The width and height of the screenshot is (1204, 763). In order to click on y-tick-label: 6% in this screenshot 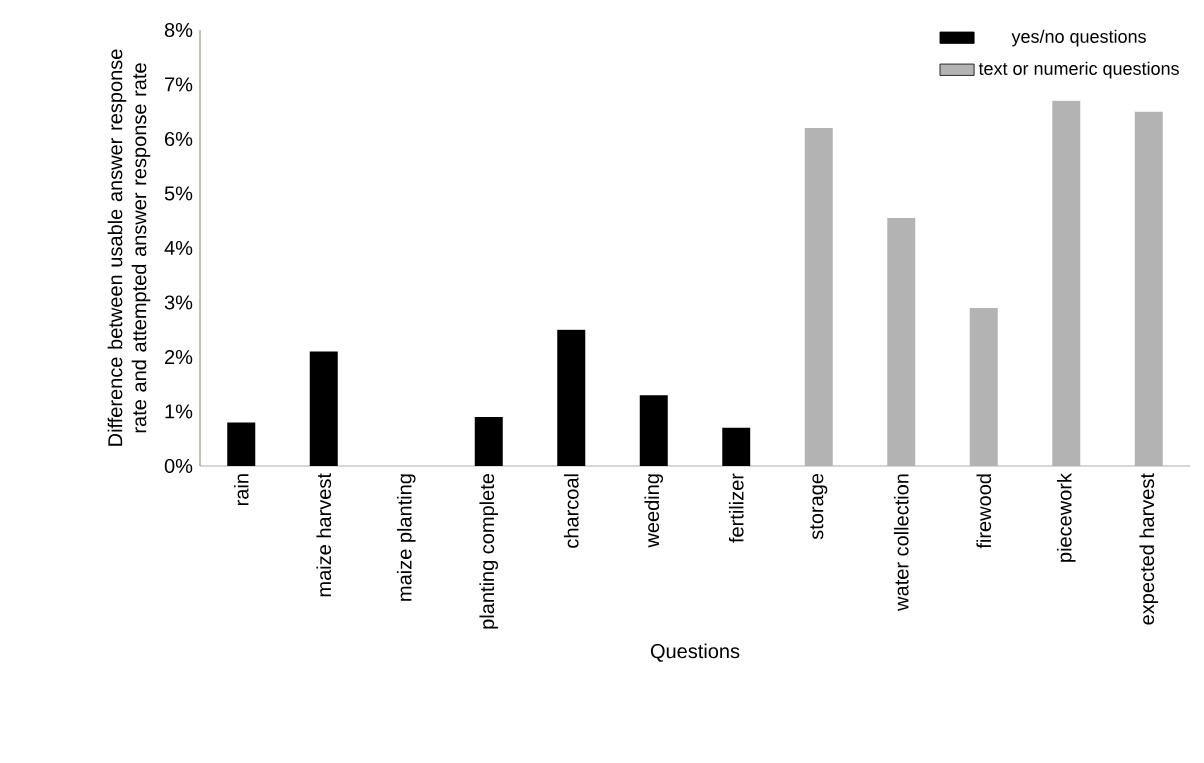, I will do `click(179, 139)`.